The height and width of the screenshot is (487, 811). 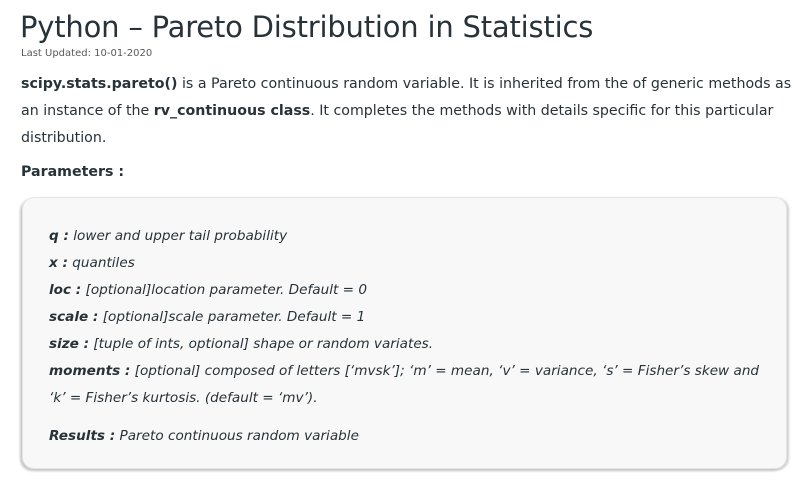 What do you see at coordinates (101, 263) in the screenshot?
I see `parameter-desc: quantiles` at bounding box center [101, 263].